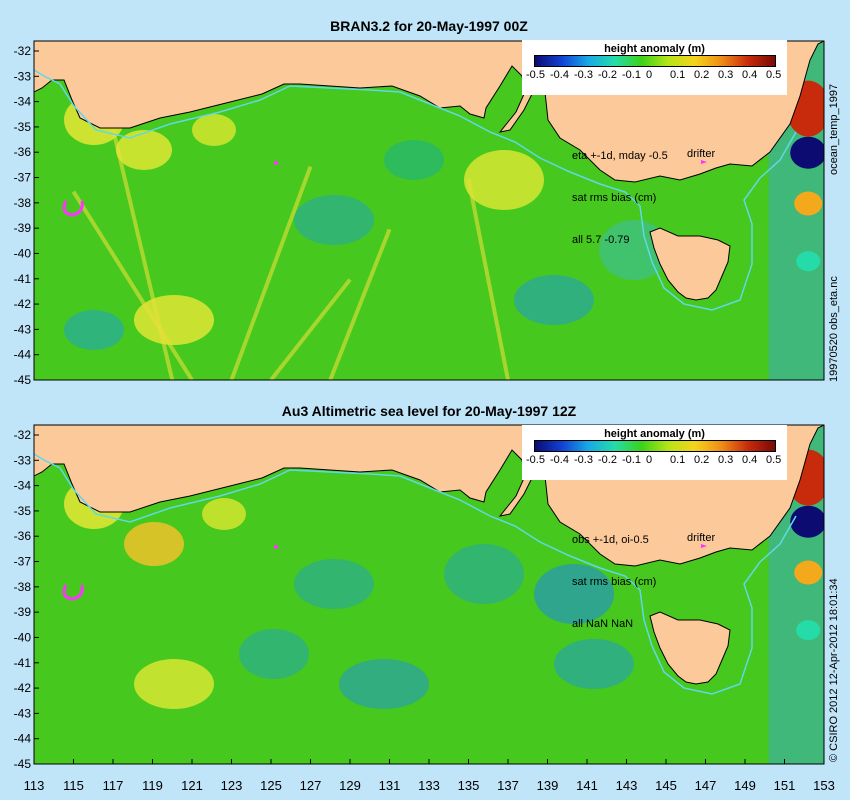  Describe the element at coordinates (192, 785) in the screenshot. I see `x-tick-label: 121` at that location.